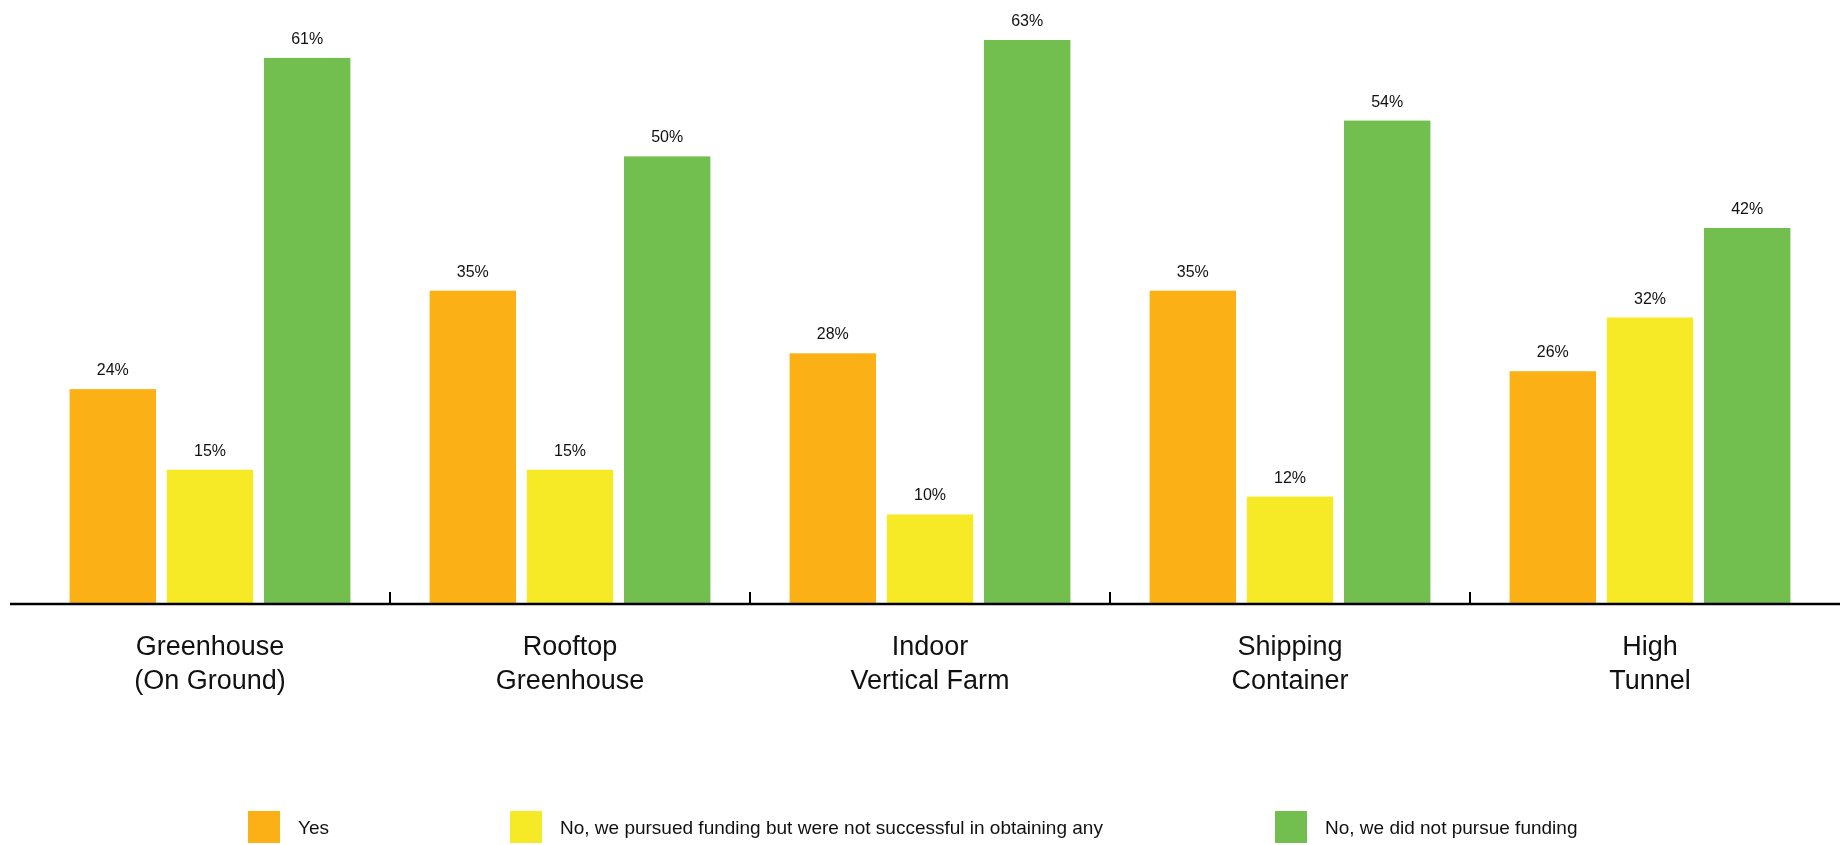 This screenshot has height=845, width=1841. I want to click on data-label: 50%, so click(667, 137).